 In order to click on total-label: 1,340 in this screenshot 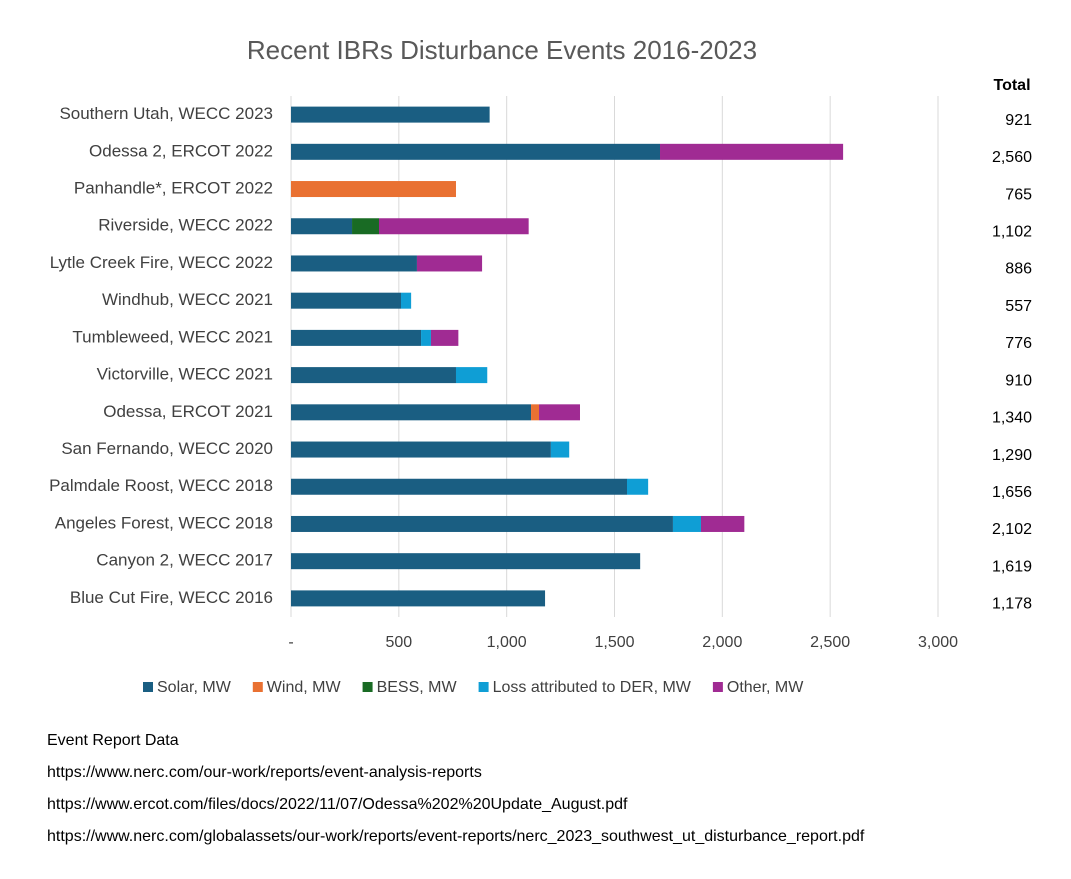, I will do `click(1012, 418)`.